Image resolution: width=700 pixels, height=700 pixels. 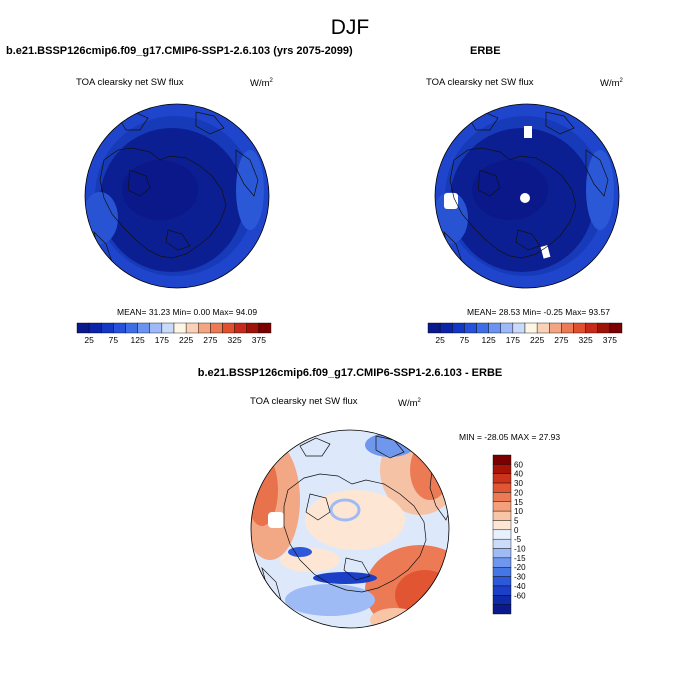 What do you see at coordinates (518, 539) in the screenshot?
I see `diff-colorbar-tick-label: -5` at bounding box center [518, 539].